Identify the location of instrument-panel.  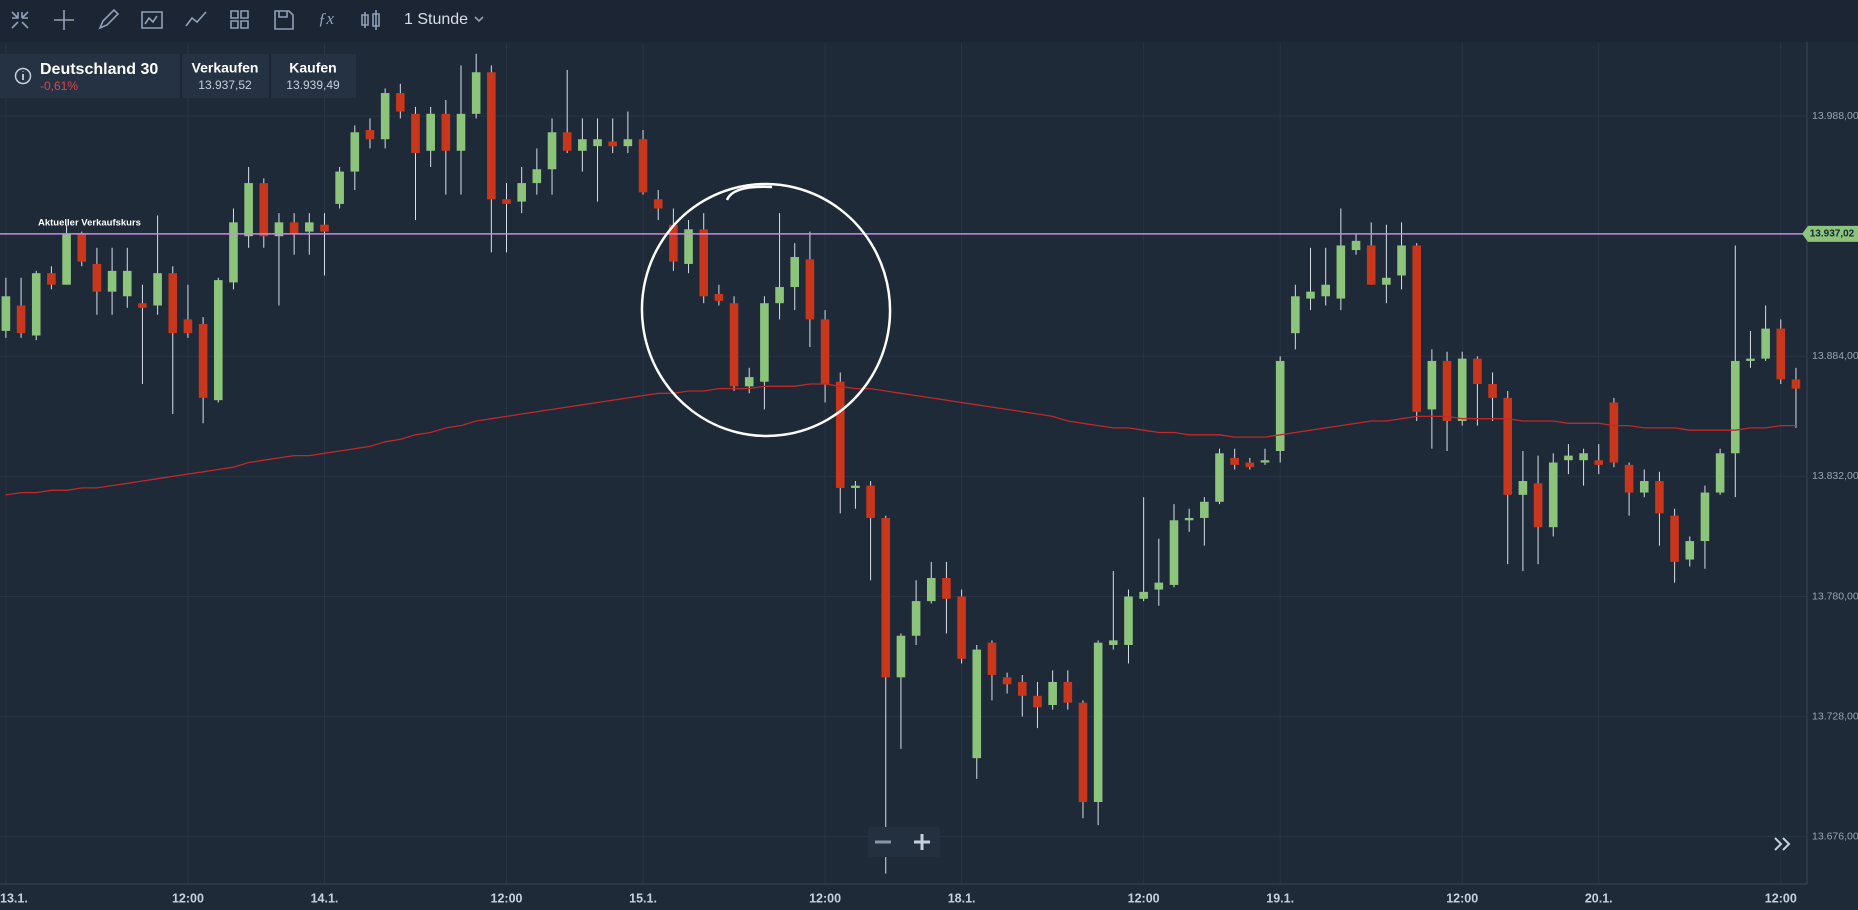
(178, 76).